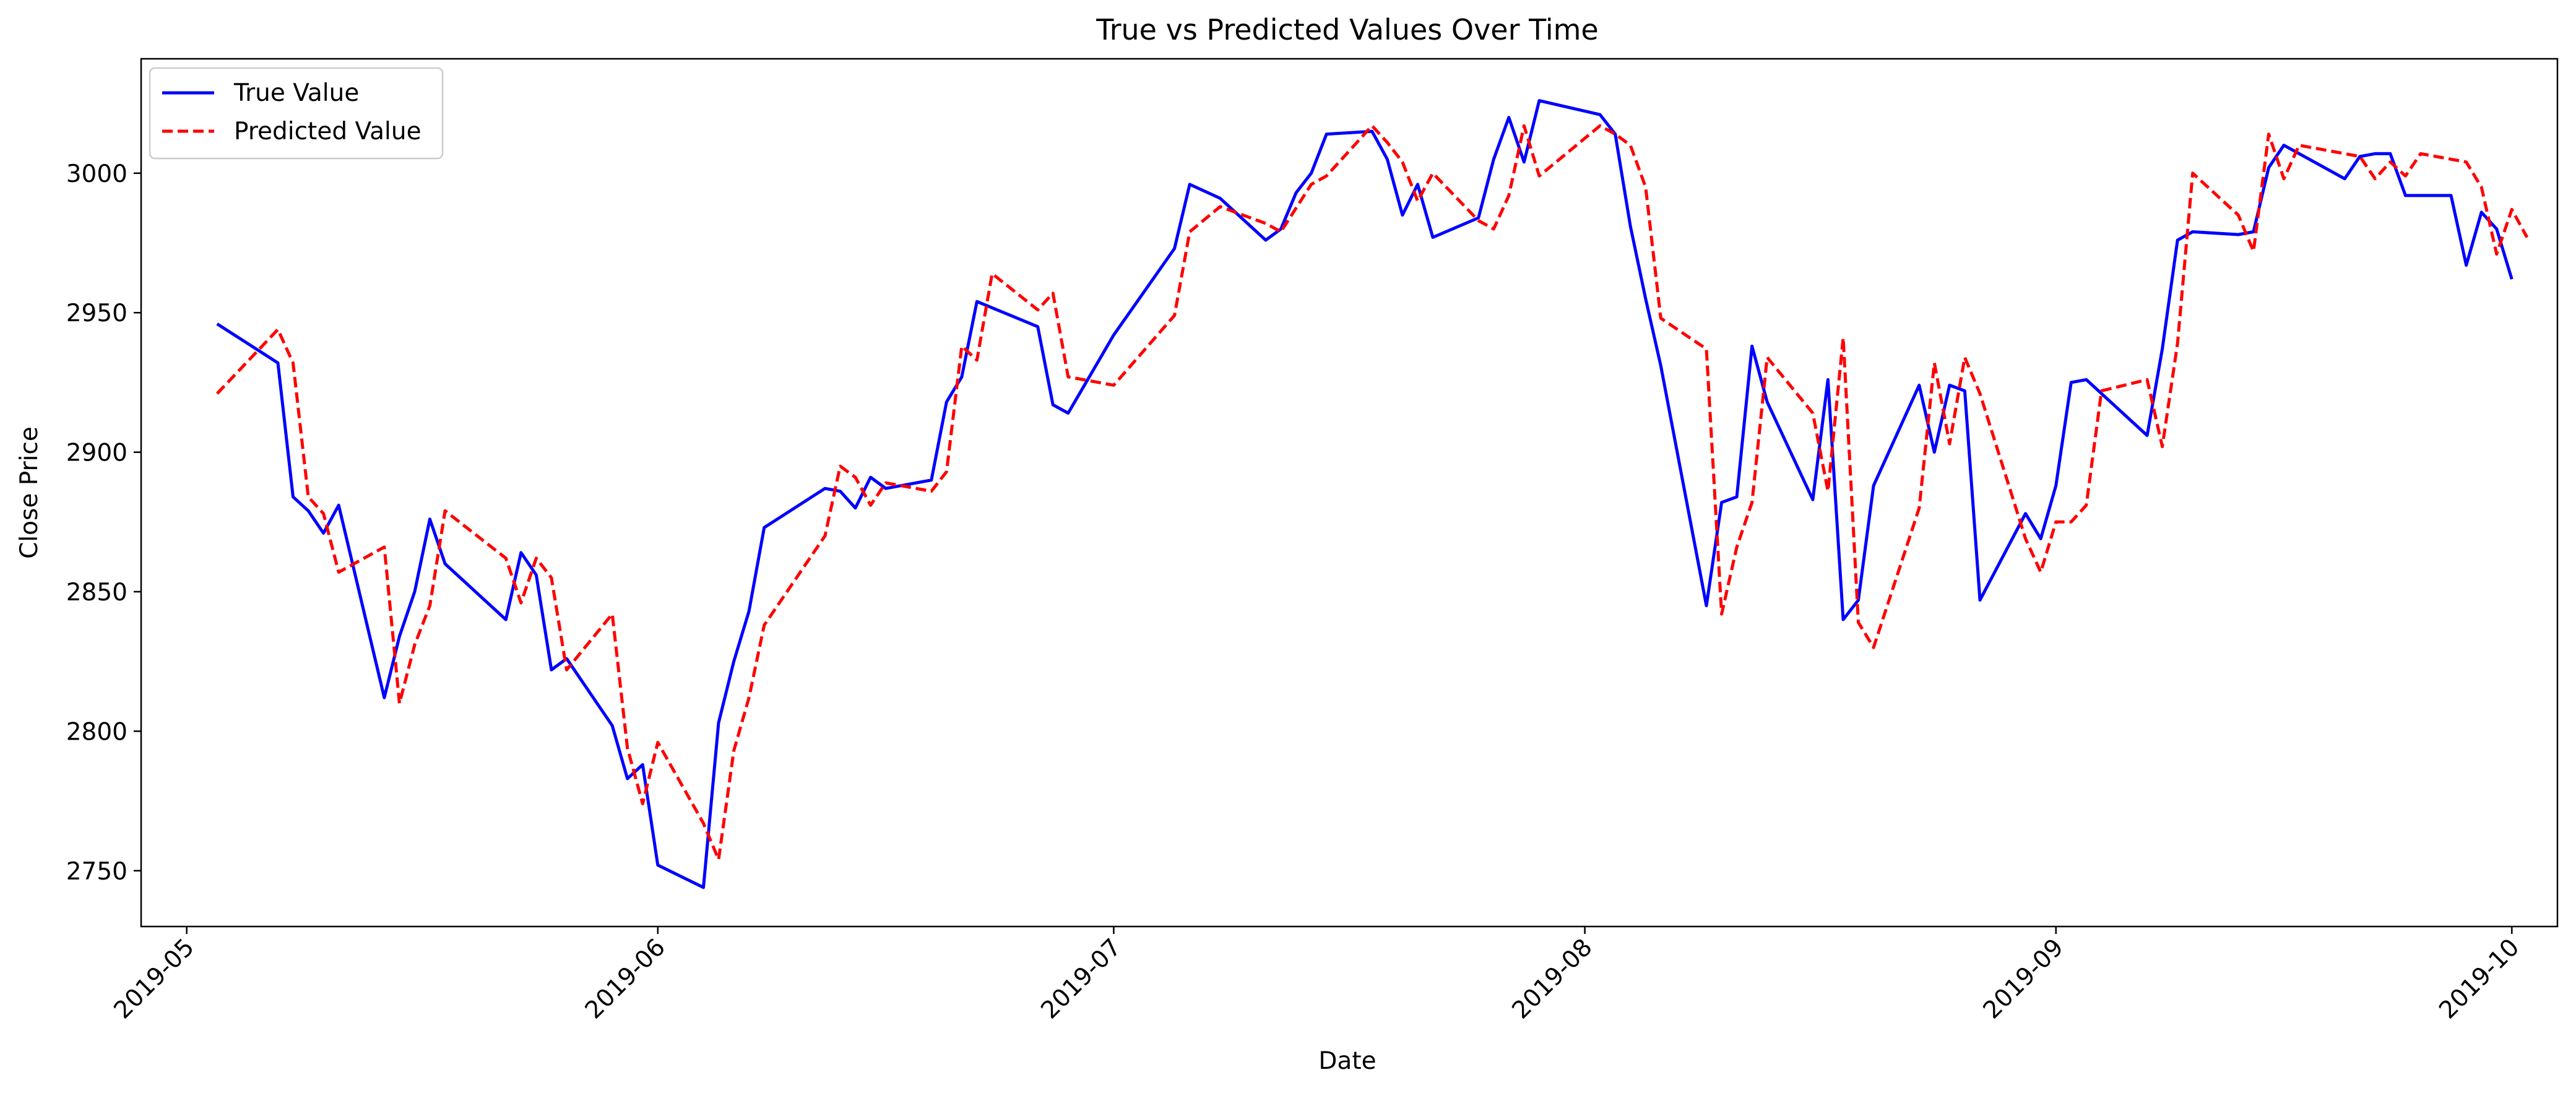 The width and height of the screenshot is (2576, 1093). Describe the element at coordinates (296, 113) in the screenshot. I see `legend: True Value Predicted Value` at that location.